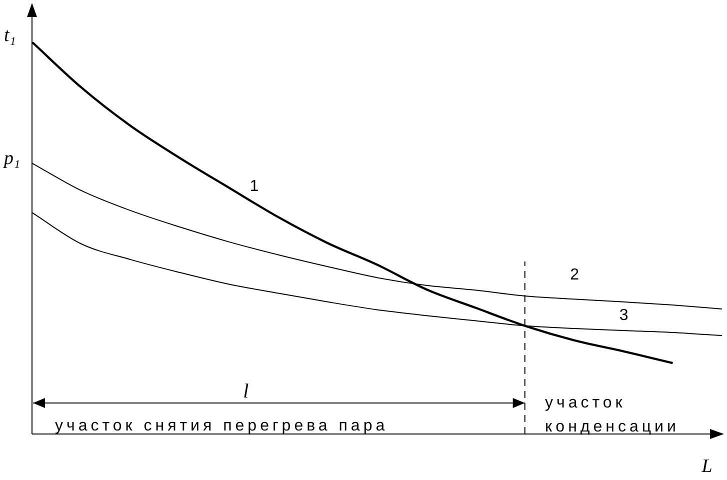 This screenshot has width=727, height=480. I want to click on text: t₁, so click(10, 35).